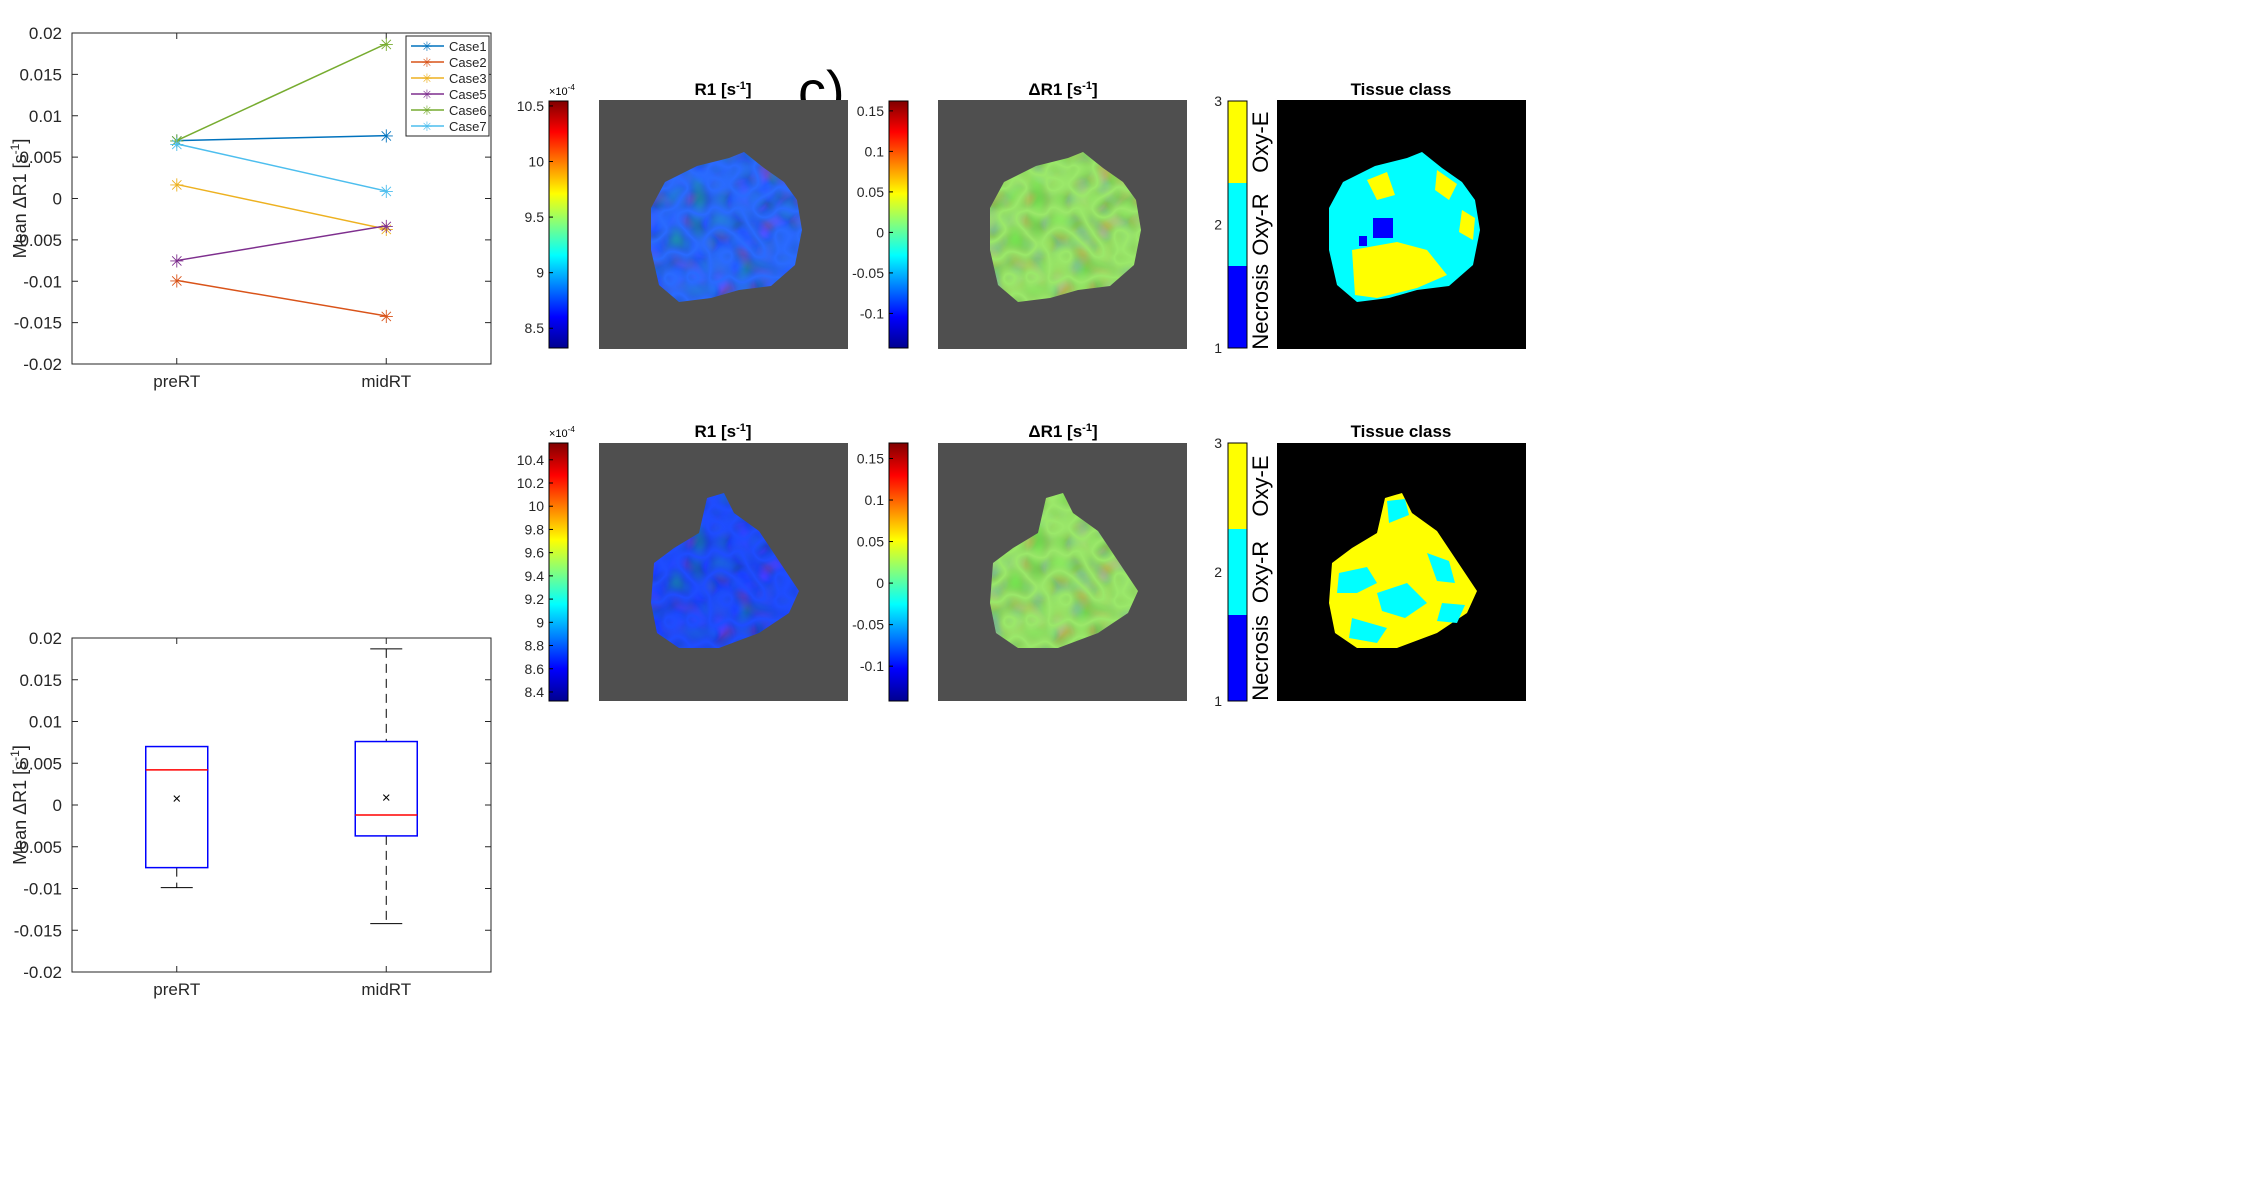 This screenshot has height=1181, width=2268. What do you see at coordinates (562, 90) in the screenshot?
I see `r1-exponent-row1-text: ×10⁻⁴` at bounding box center [562, 90].